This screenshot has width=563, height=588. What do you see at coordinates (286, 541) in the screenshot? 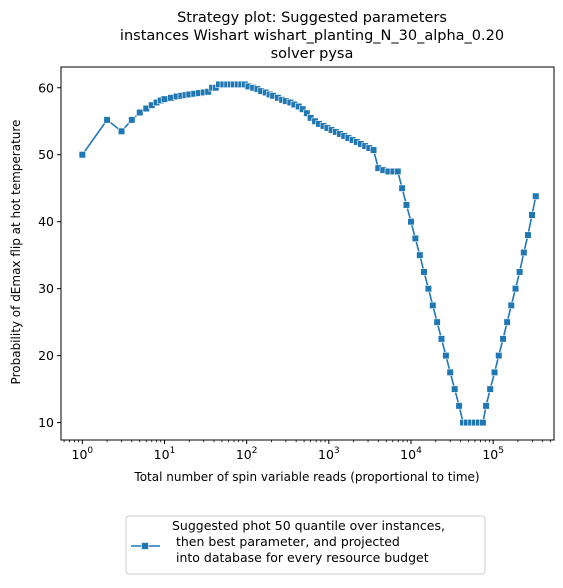
I see `legend-label-line: then best parameter, and projected` at bounding box center [286, 541].